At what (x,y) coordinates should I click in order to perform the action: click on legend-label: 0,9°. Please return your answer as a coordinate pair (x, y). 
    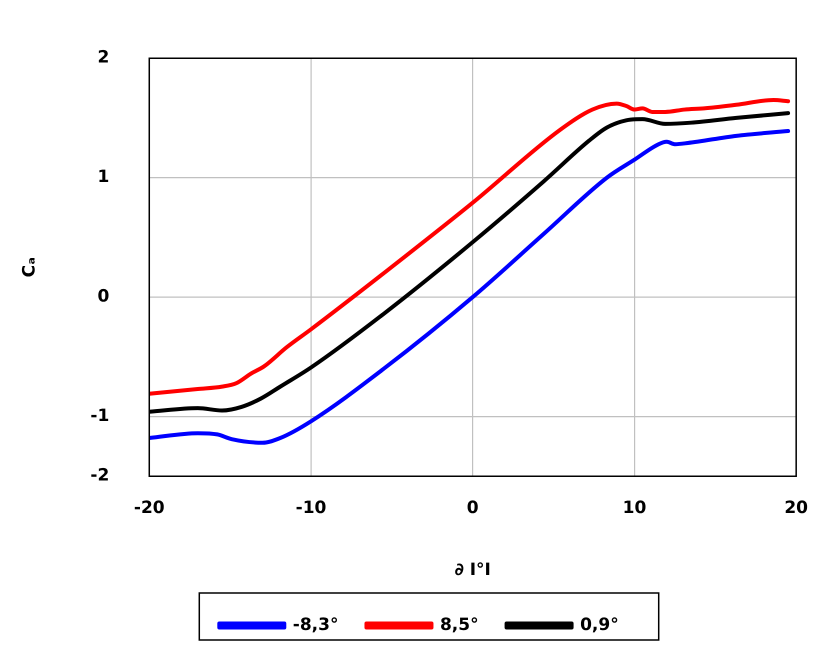
    Looking at the image, I should click on (599, 624).